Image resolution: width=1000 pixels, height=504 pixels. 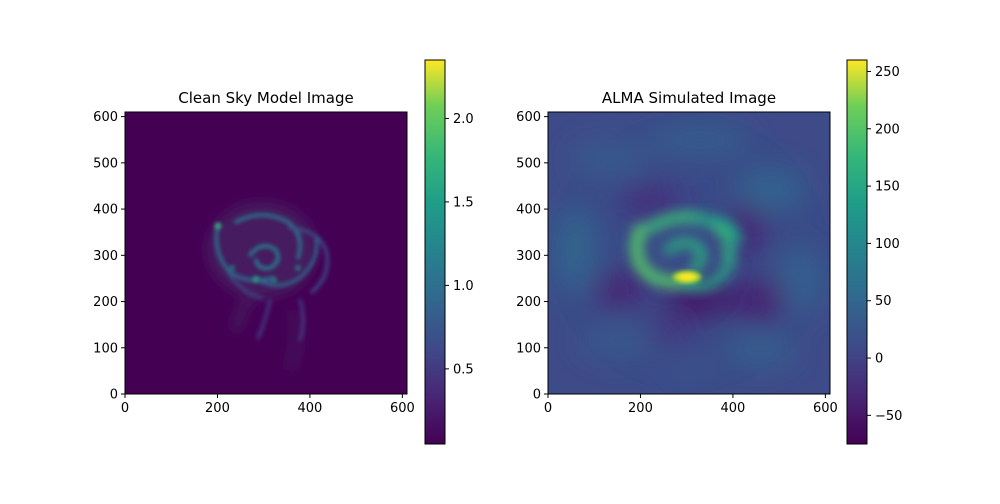 What do you see at coordinates (105, 256) in the screenshot?
I see `left-ytick-label: 300` at bounding box center [105, 256].